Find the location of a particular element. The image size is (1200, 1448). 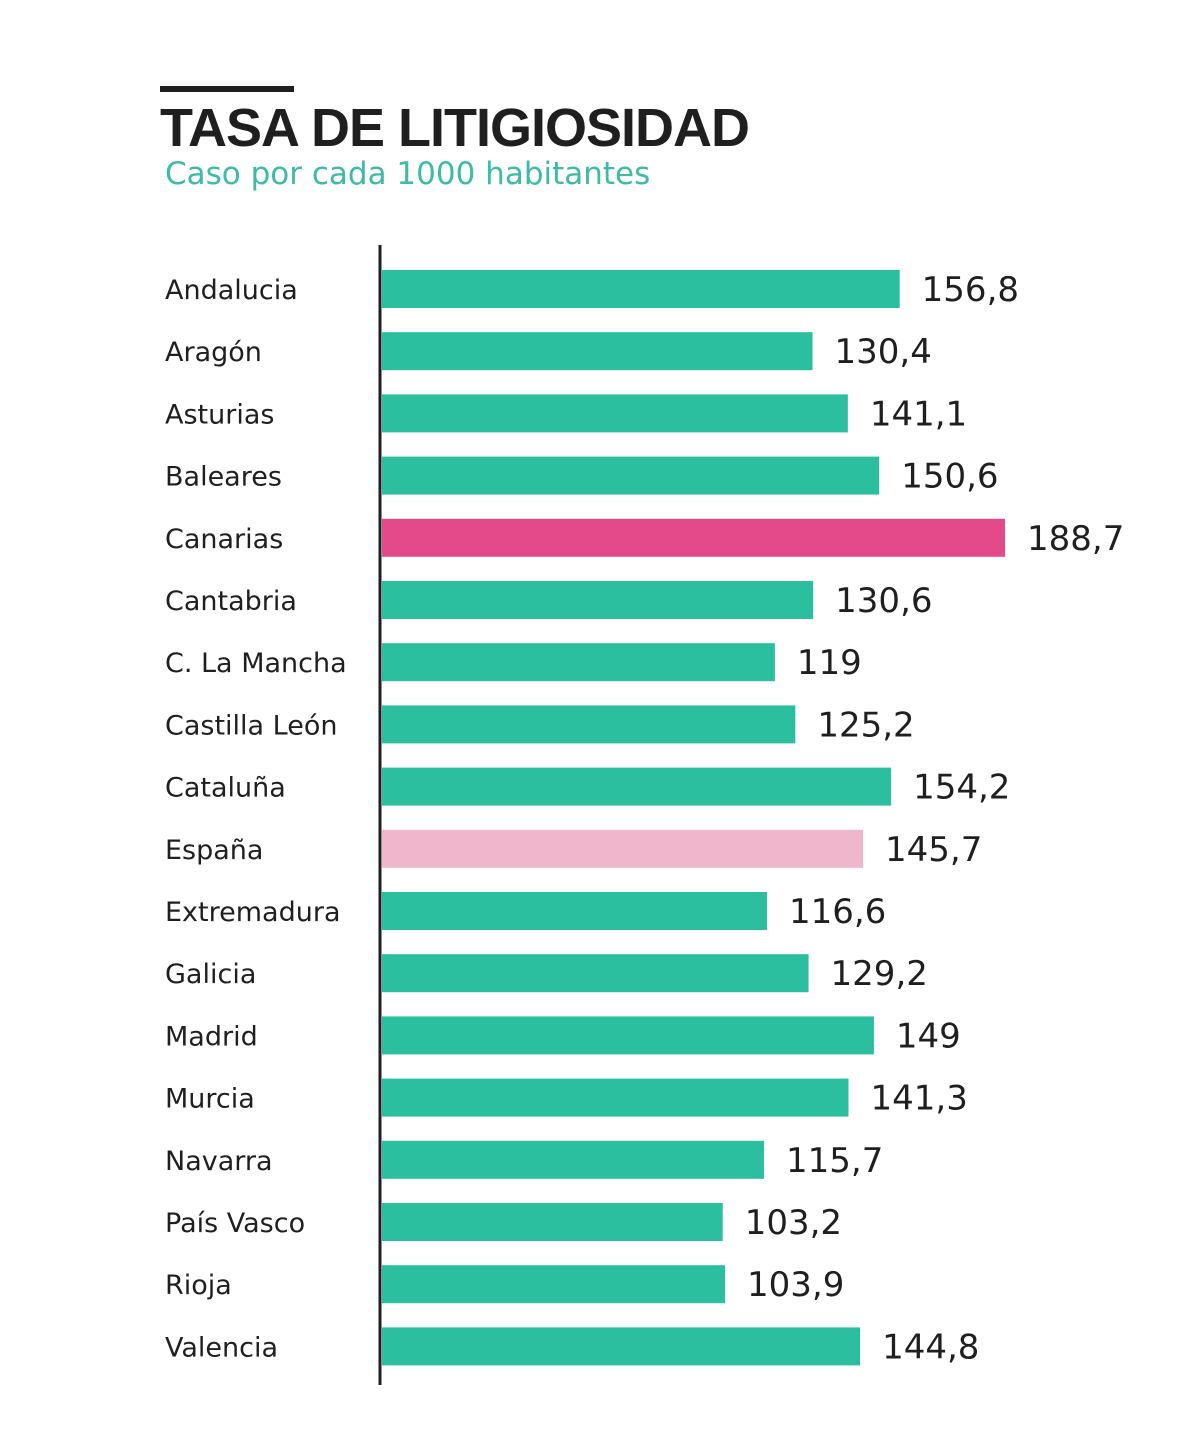

value-label-andalucia: 156,8 is located at coordinates (970, 290).